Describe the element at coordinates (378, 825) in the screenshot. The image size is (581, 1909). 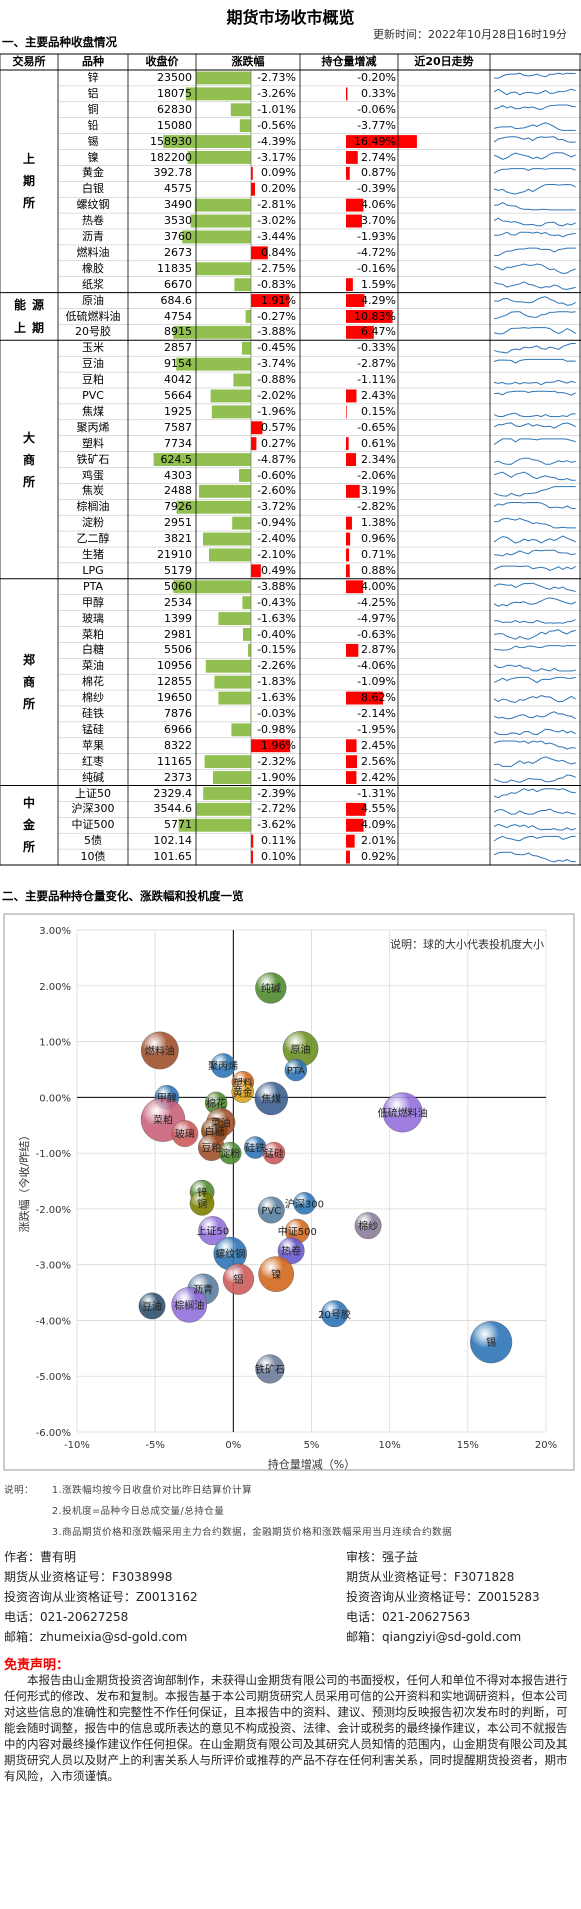
I see `oi-change: 4.09%` at that location.